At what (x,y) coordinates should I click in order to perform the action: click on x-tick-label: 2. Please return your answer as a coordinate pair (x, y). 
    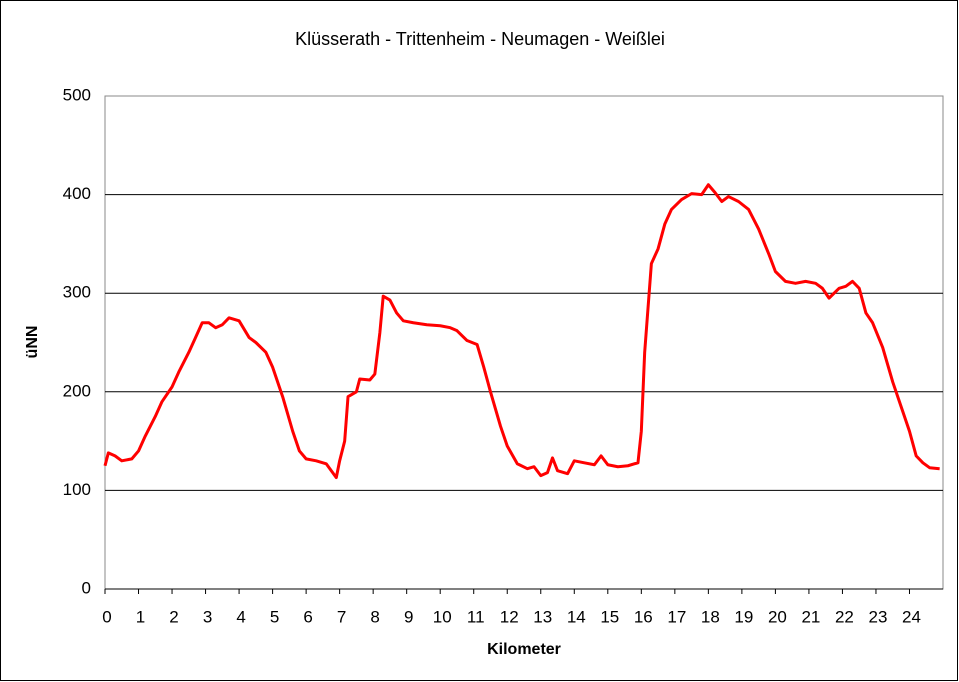
    Looking at the image, I should click on (173, 616).